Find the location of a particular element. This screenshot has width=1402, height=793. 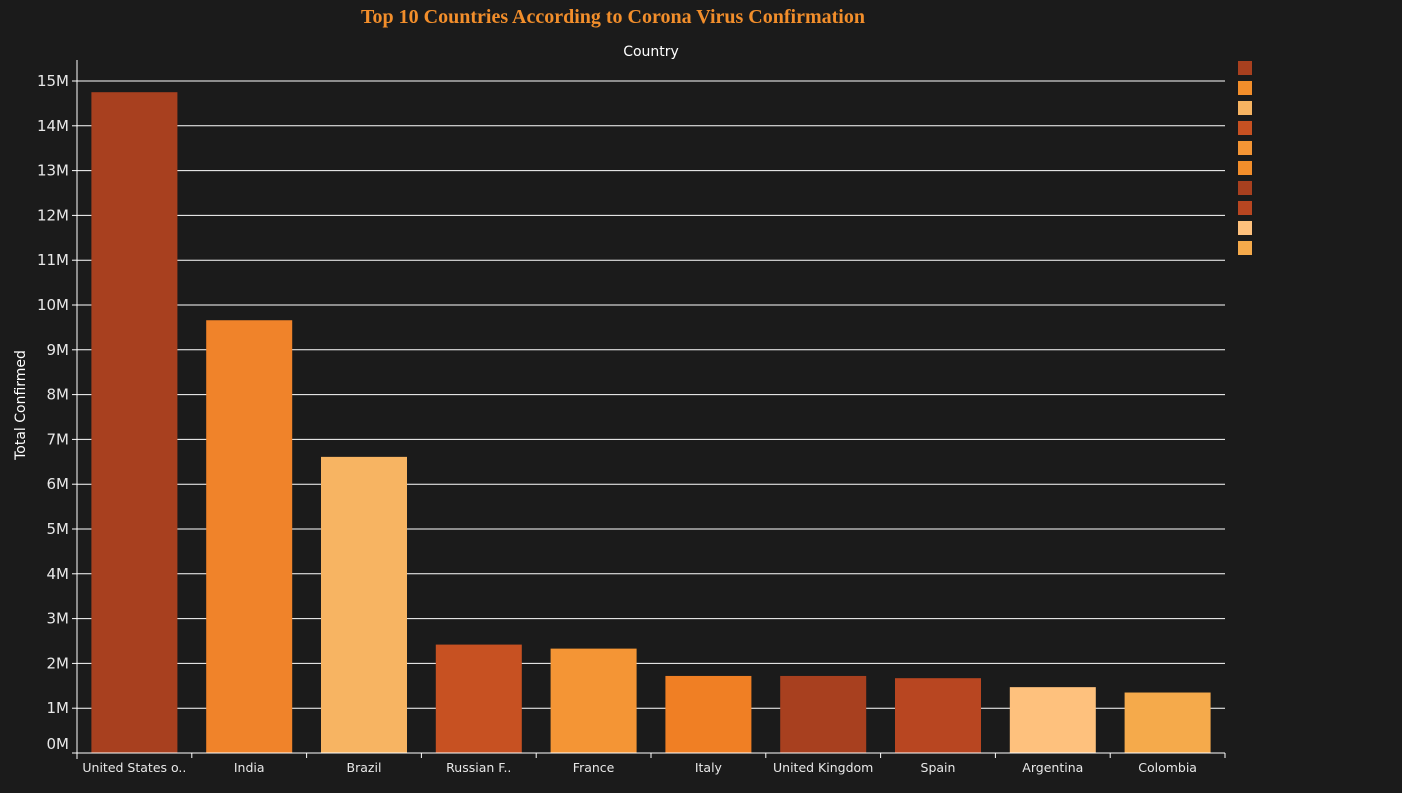

y-tick-label: 3M is located at coordinates (58, 619).